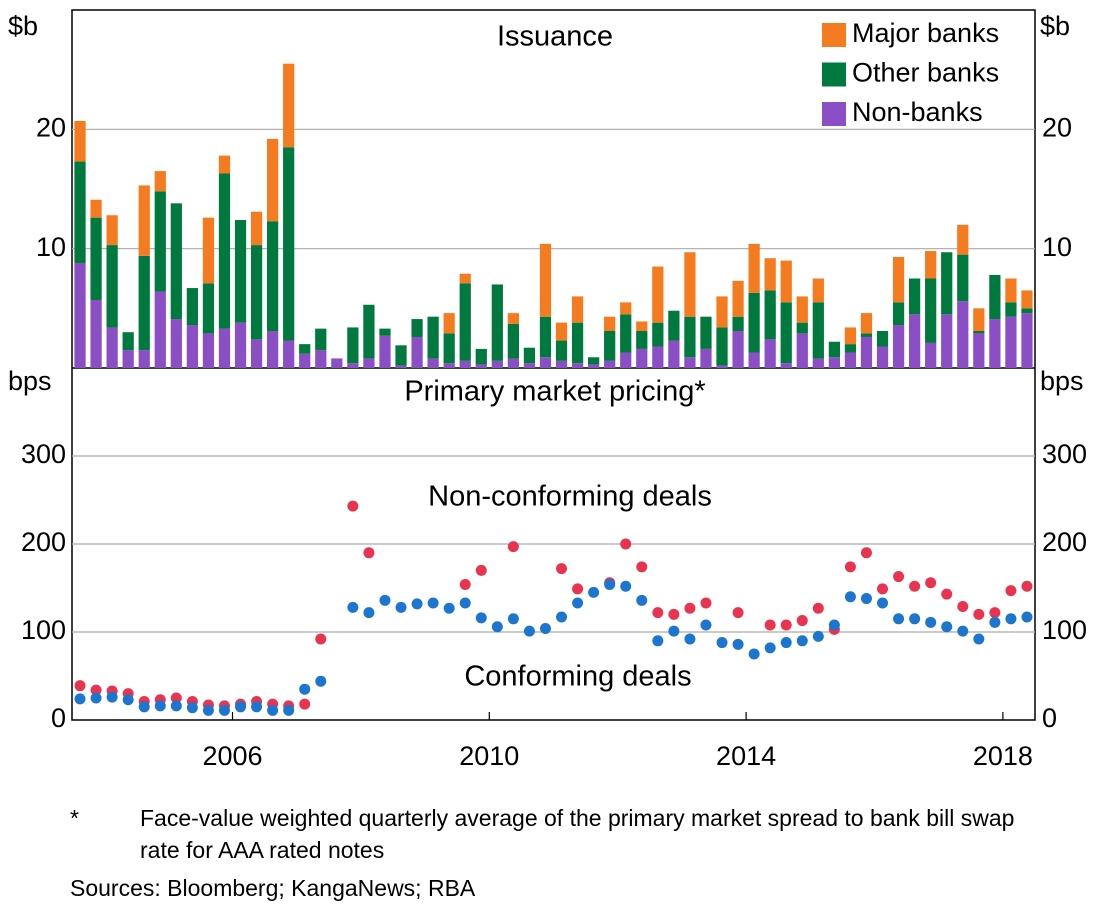 The width and height of the screenshot is (1103, 908). Describe the element at coordinates (917, 112) in the screenshot. I see `legend-label: Non-banks` at that location.